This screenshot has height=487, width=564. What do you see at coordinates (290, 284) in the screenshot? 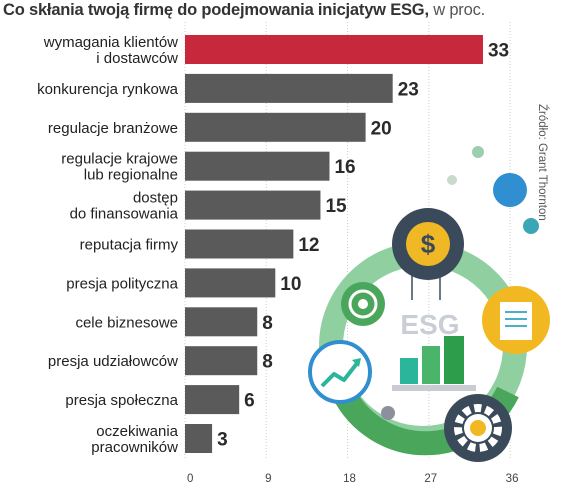
I see `value-label: 10` at bounding box center [290, 284].